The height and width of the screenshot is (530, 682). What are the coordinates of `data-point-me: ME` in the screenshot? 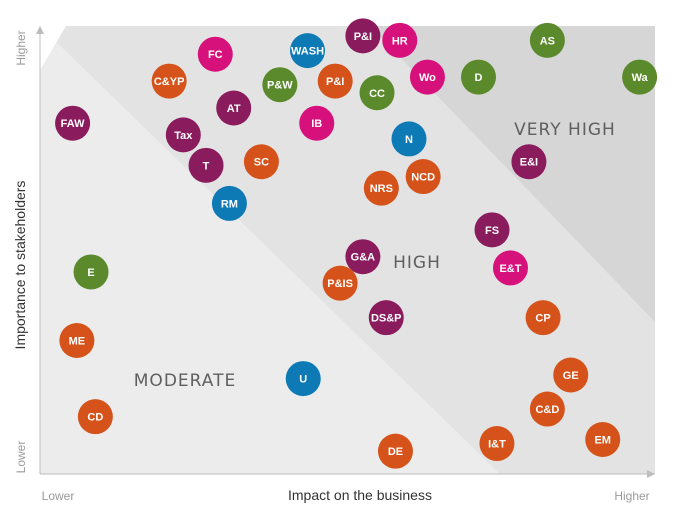 It's located at (77, 340).